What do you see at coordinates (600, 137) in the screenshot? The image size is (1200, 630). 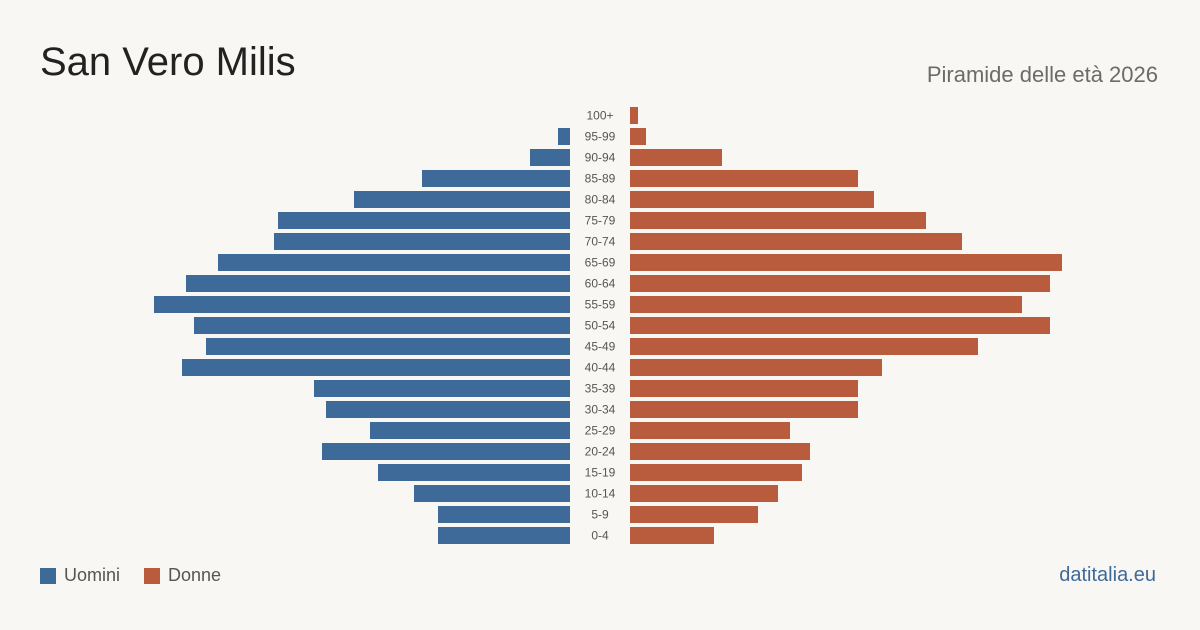 I see `age-label-95-99: 95-99` at bounding box center [600, 137].